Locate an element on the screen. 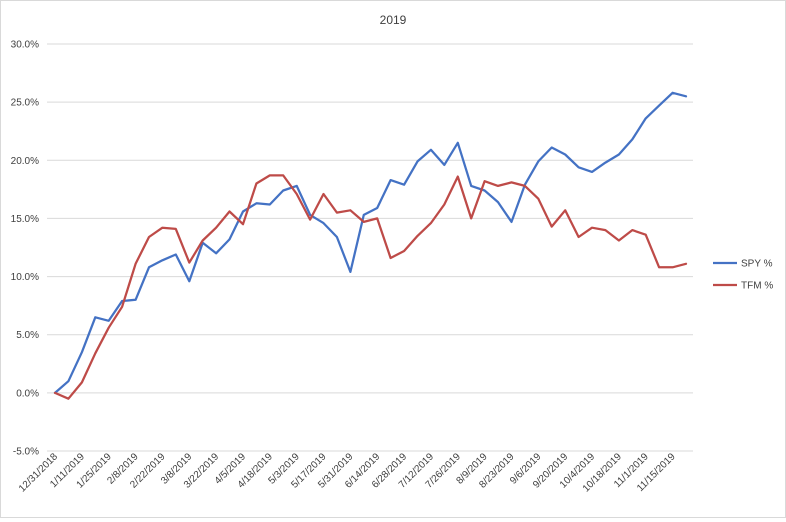 Image resolution: width=786 pixels, height=522 pixels. y-tick-label: -5.0% is located at coordinates (26, 452).